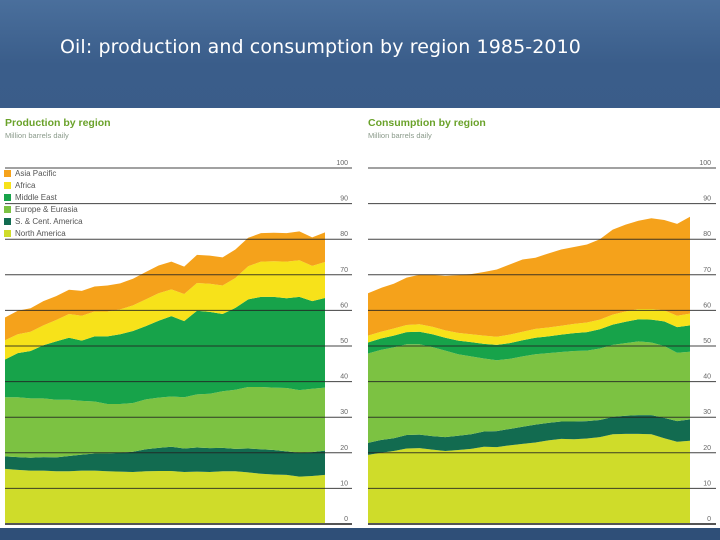  What do you see at coordinates (427, 123) in the screenshot?
I see `consumption-chart-title: Consumption by region` at bounding box center [427, 123].